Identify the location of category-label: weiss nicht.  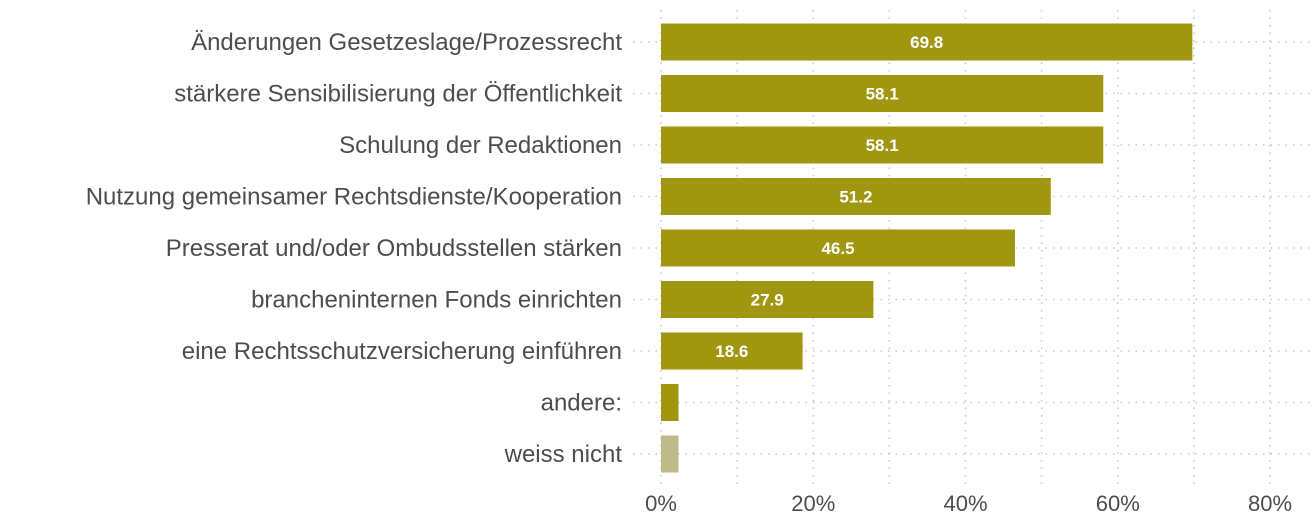
(563, 454).